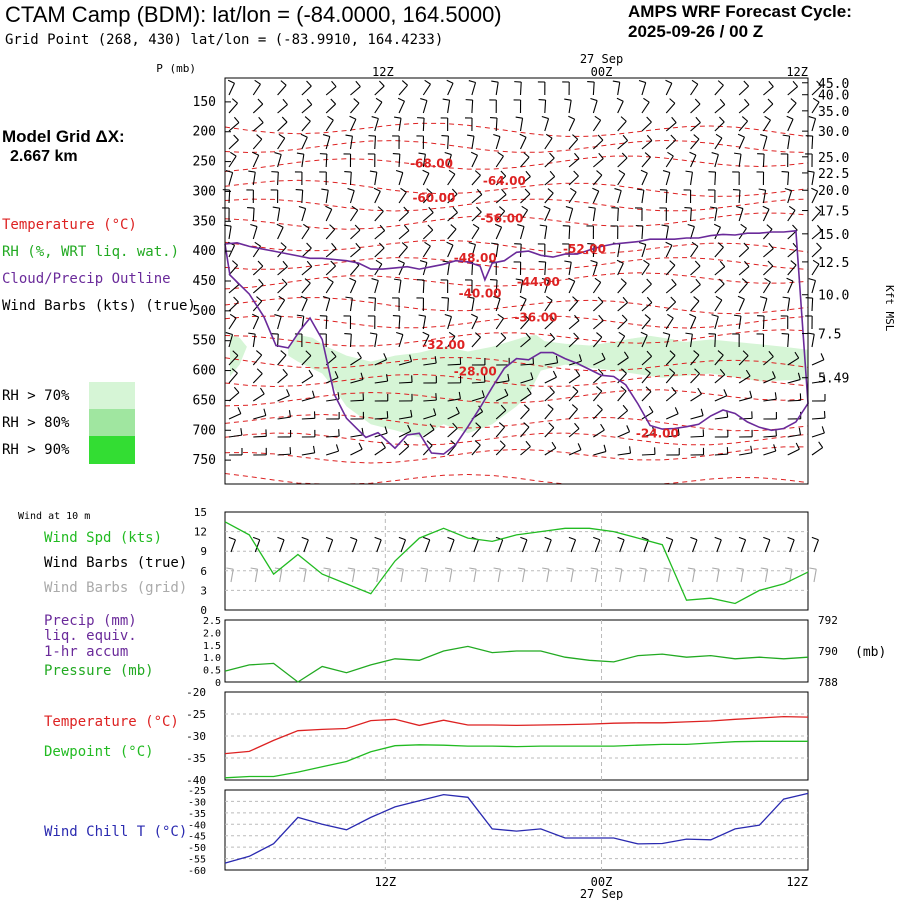  I want to click on windchill-panel-frame, so click(516, 830).